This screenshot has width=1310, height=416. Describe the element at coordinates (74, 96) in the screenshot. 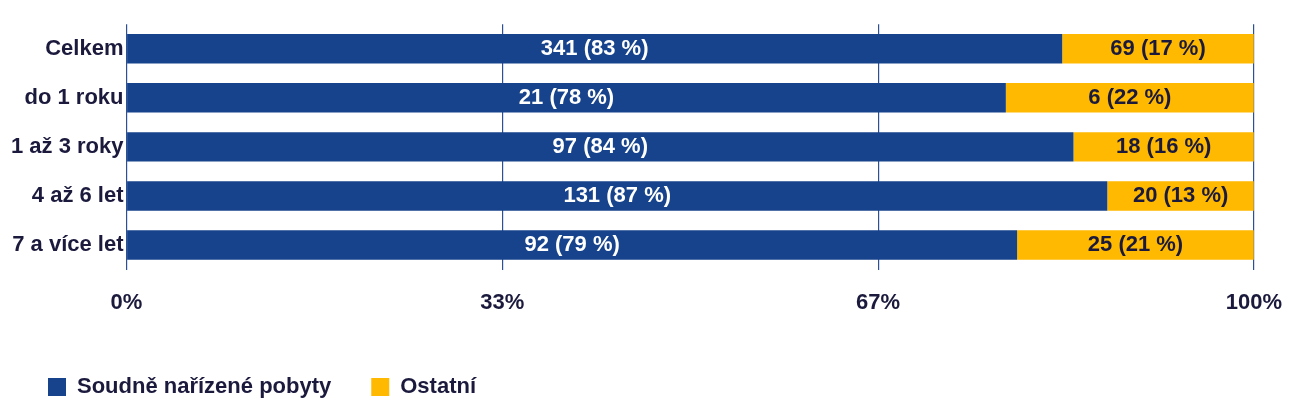

I see `y-tick-label: do 1 roku` at that location.